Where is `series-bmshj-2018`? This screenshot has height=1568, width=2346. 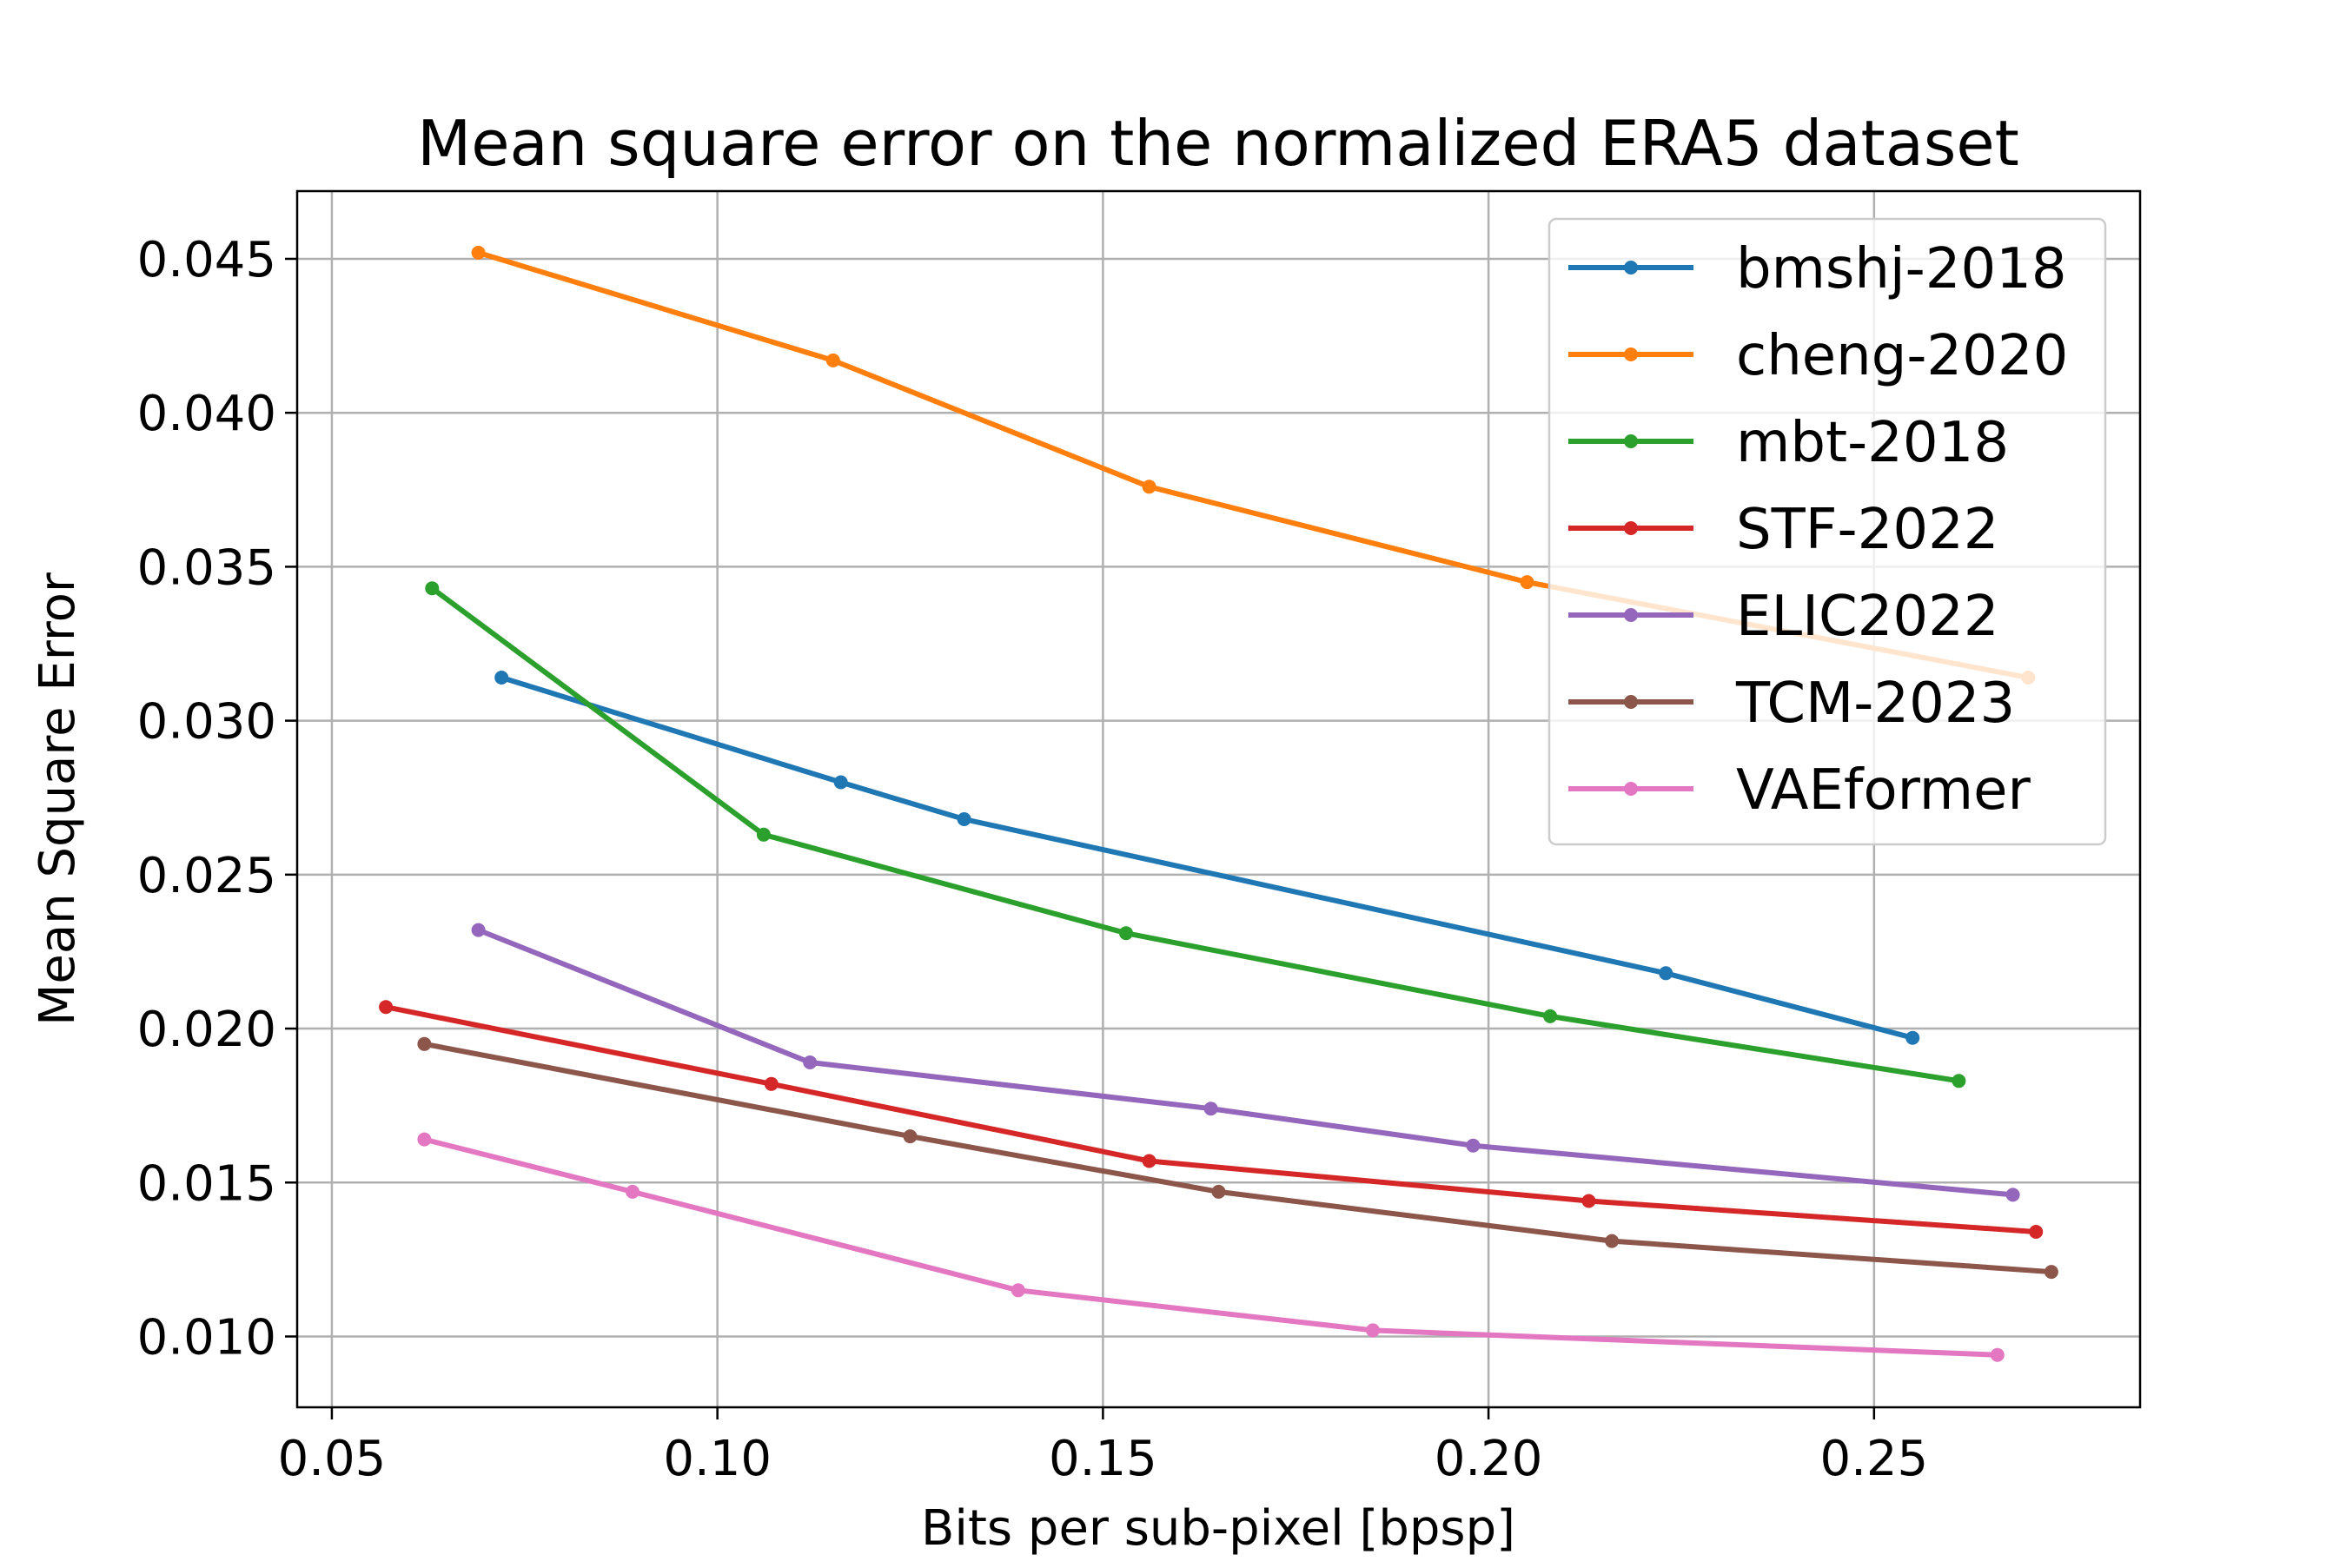 series-bmshj-2018 is located at coordinates (1207, 858).